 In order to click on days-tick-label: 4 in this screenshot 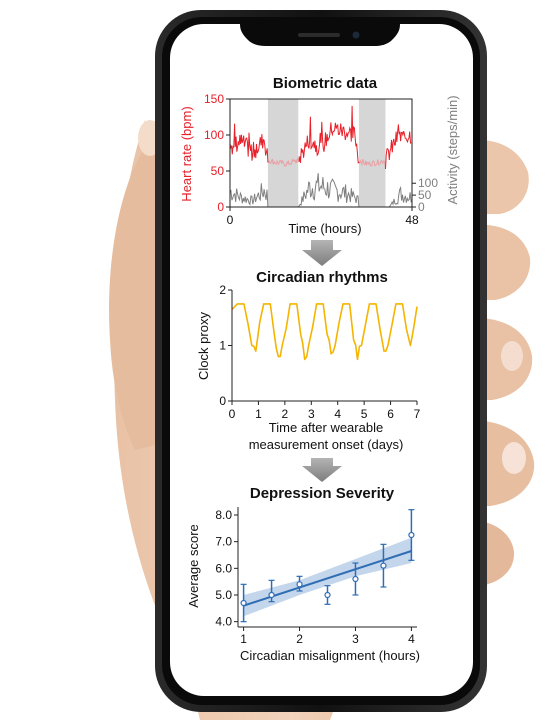, I will do `click(337, 414)`.